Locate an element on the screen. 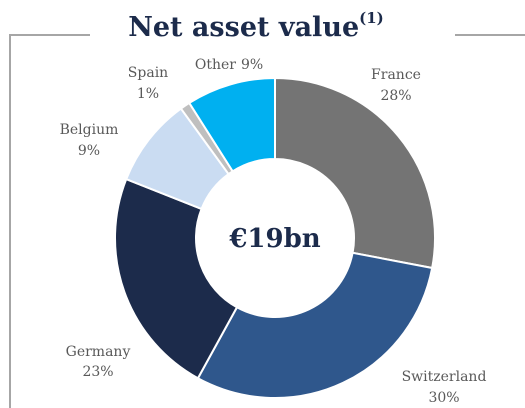 The width and height of the screenshot is (525, 408). chart-title: Net asset value(1) is located at coordinates (256, 26).